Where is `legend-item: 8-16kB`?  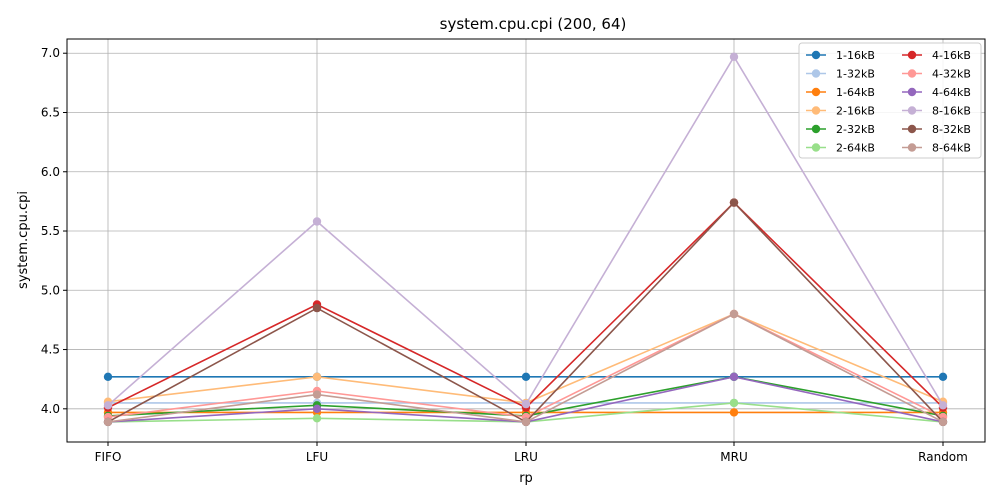
legend-item: 8-16kB is located at coordinates (936, 111).